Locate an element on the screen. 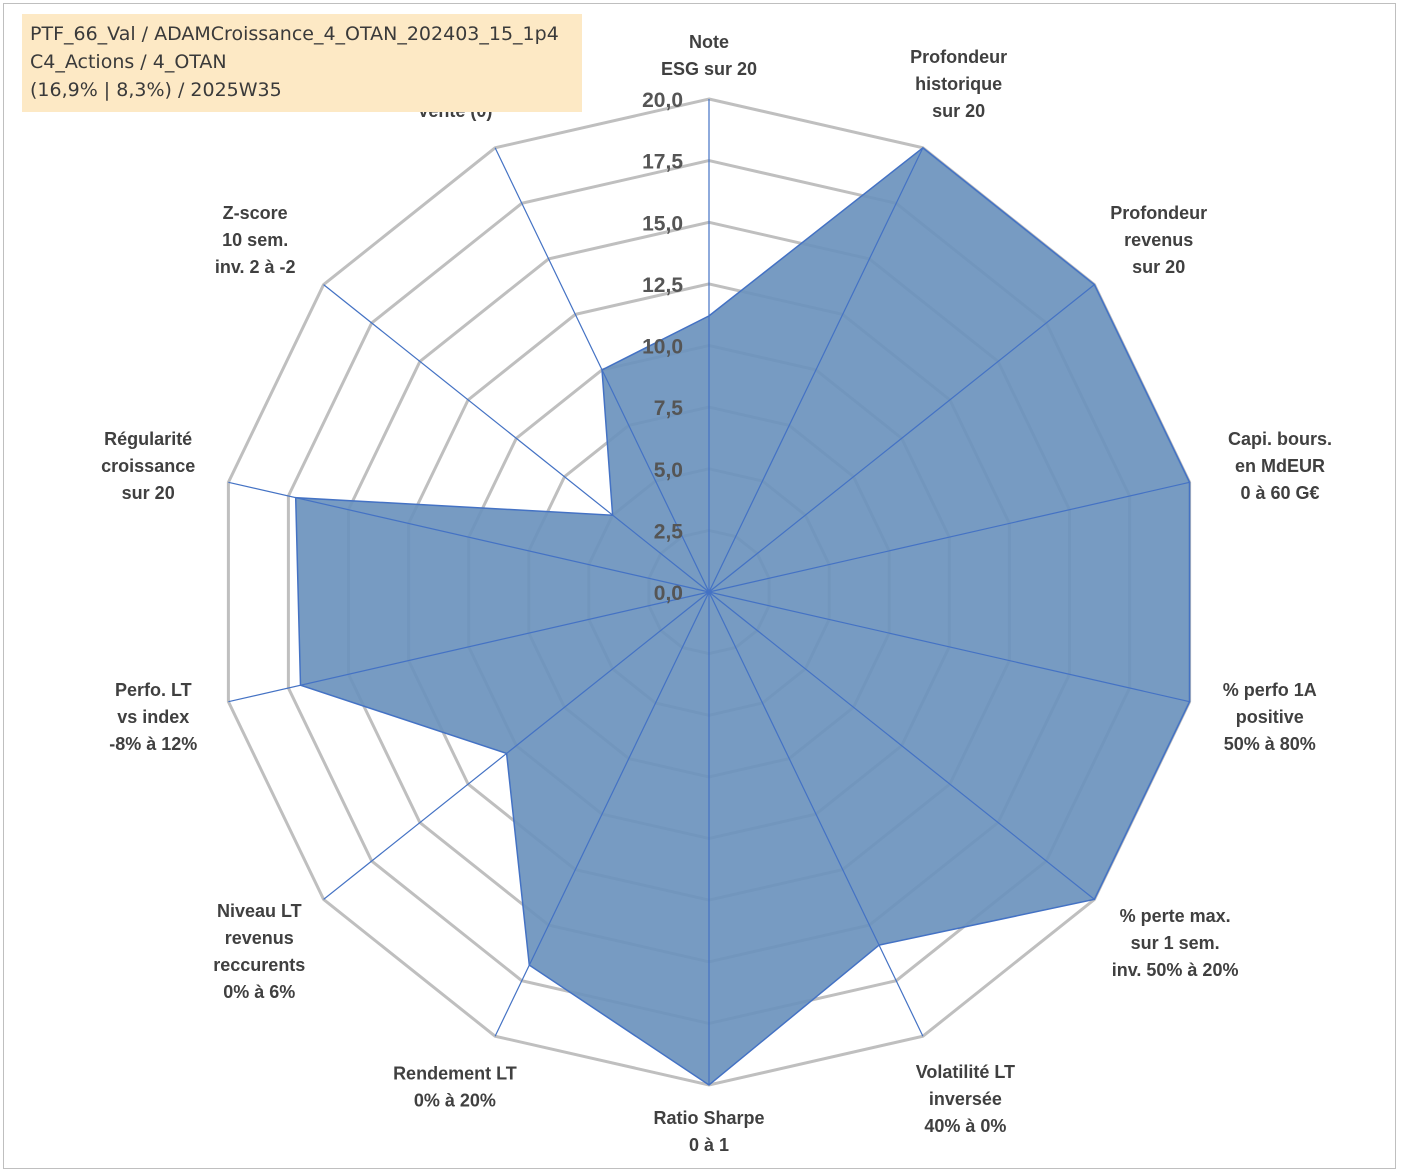  axis-label-line: 0% à 6% is located at coordinates (259, 992).